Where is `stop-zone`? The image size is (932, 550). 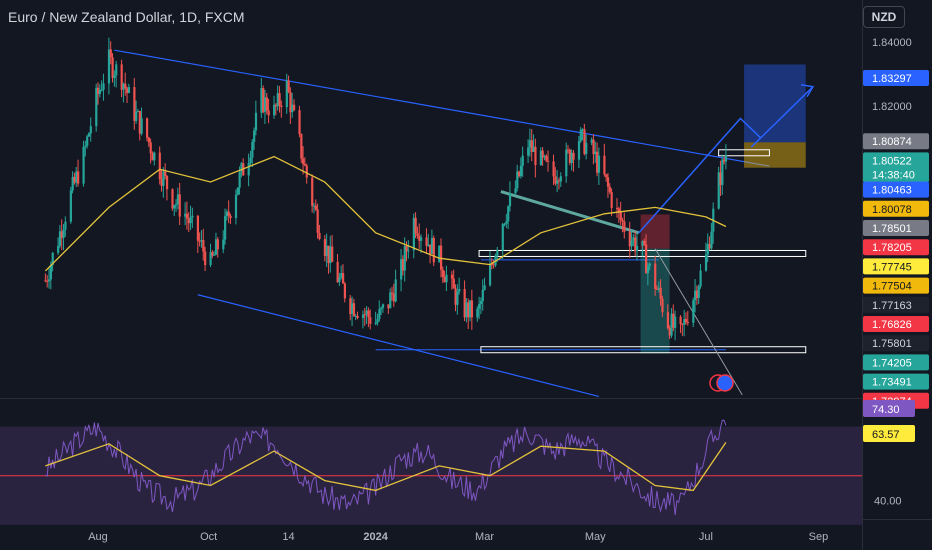
stop-zone is located at coordinates (655, 231).